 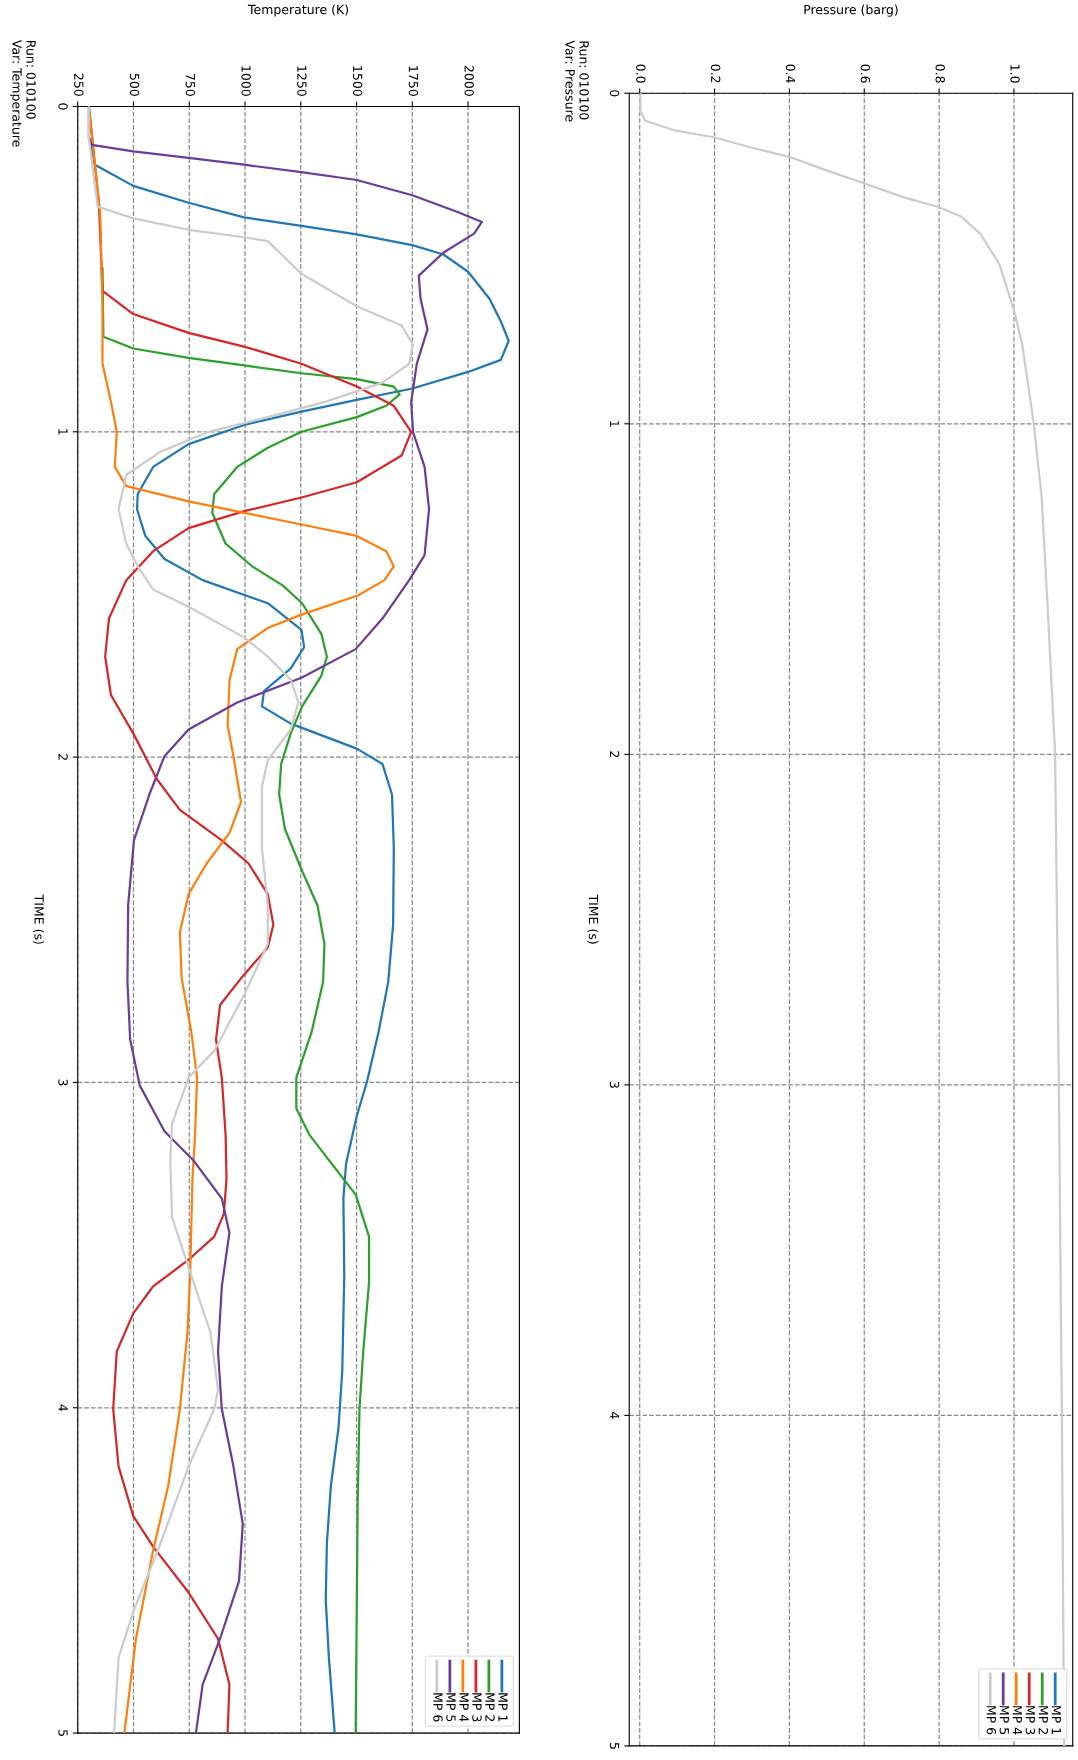 I want to click on x-axis-title: Pressure (barg), so click(x=851, y=10).